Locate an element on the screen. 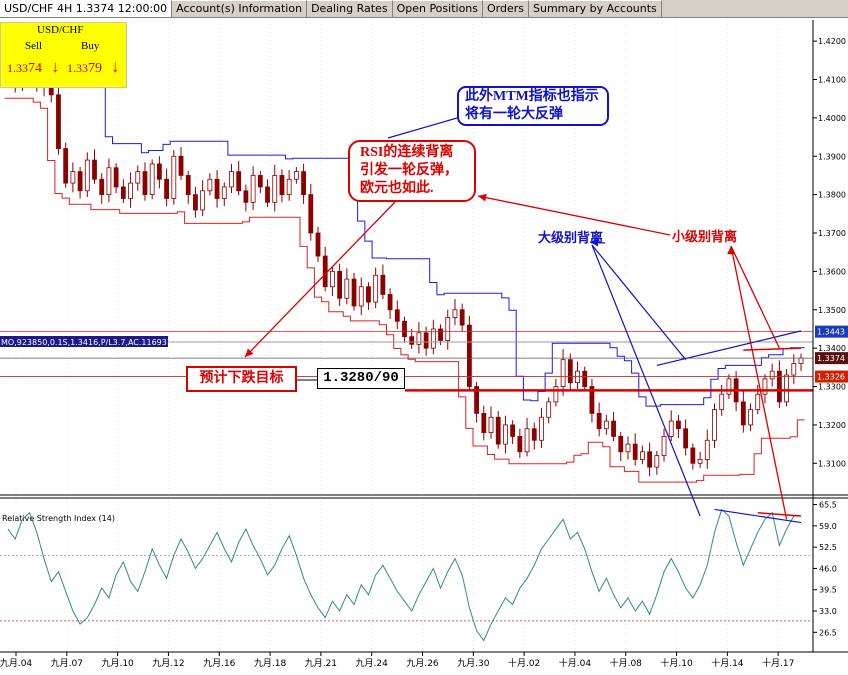  big-divergence-arrow-head is located at coordinates (594, 242).